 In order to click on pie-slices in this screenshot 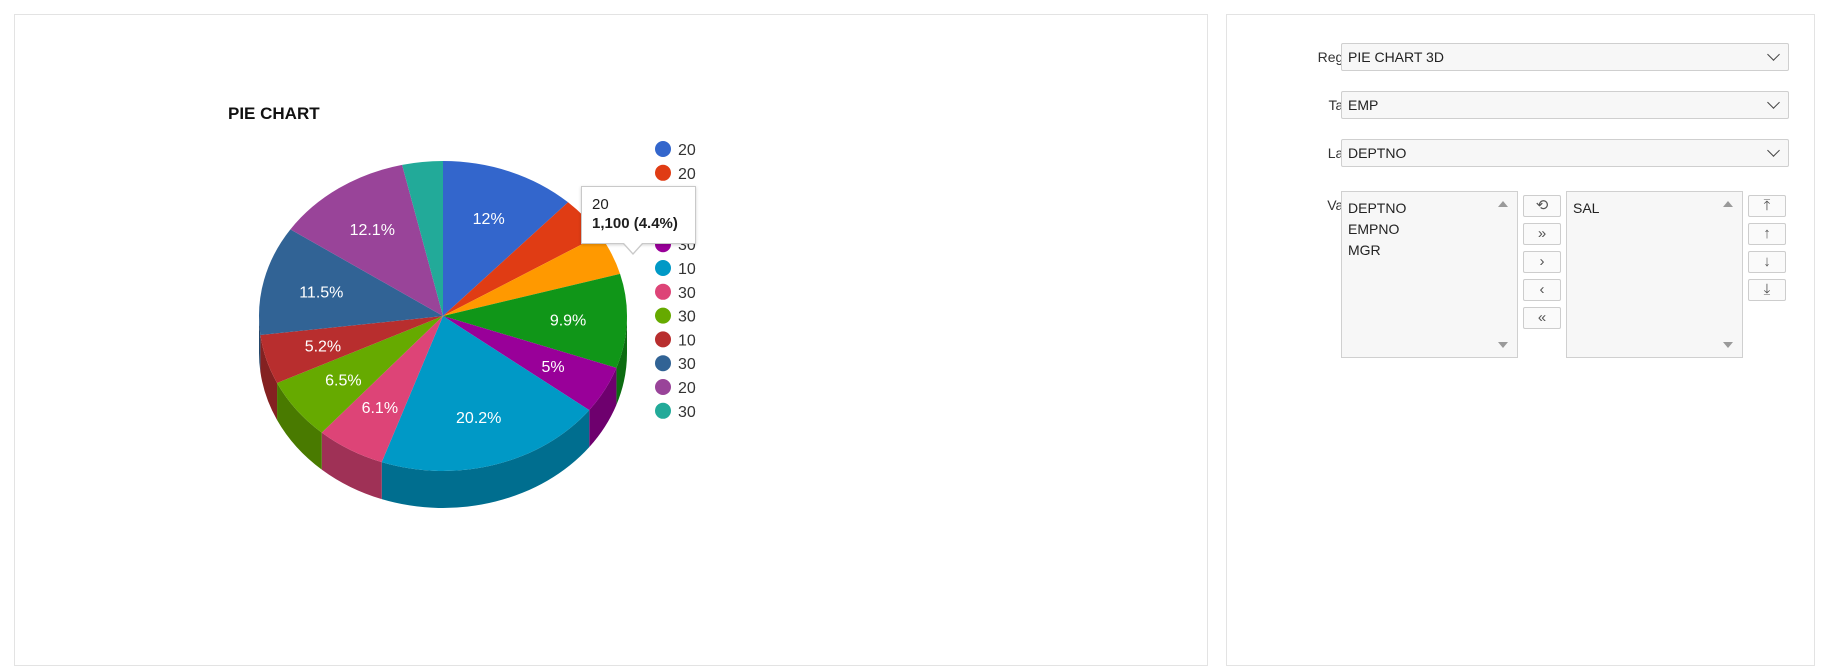, I will do `click(443, 316)`.